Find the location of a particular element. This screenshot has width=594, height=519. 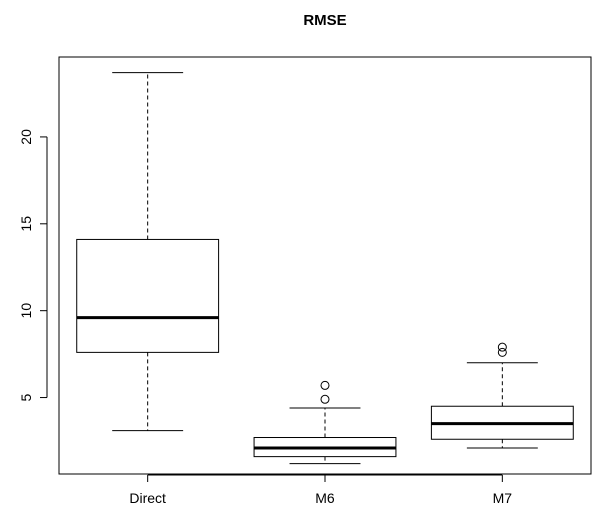

x-axis: Direct M6 M7 is located at coordinates (321, 490).